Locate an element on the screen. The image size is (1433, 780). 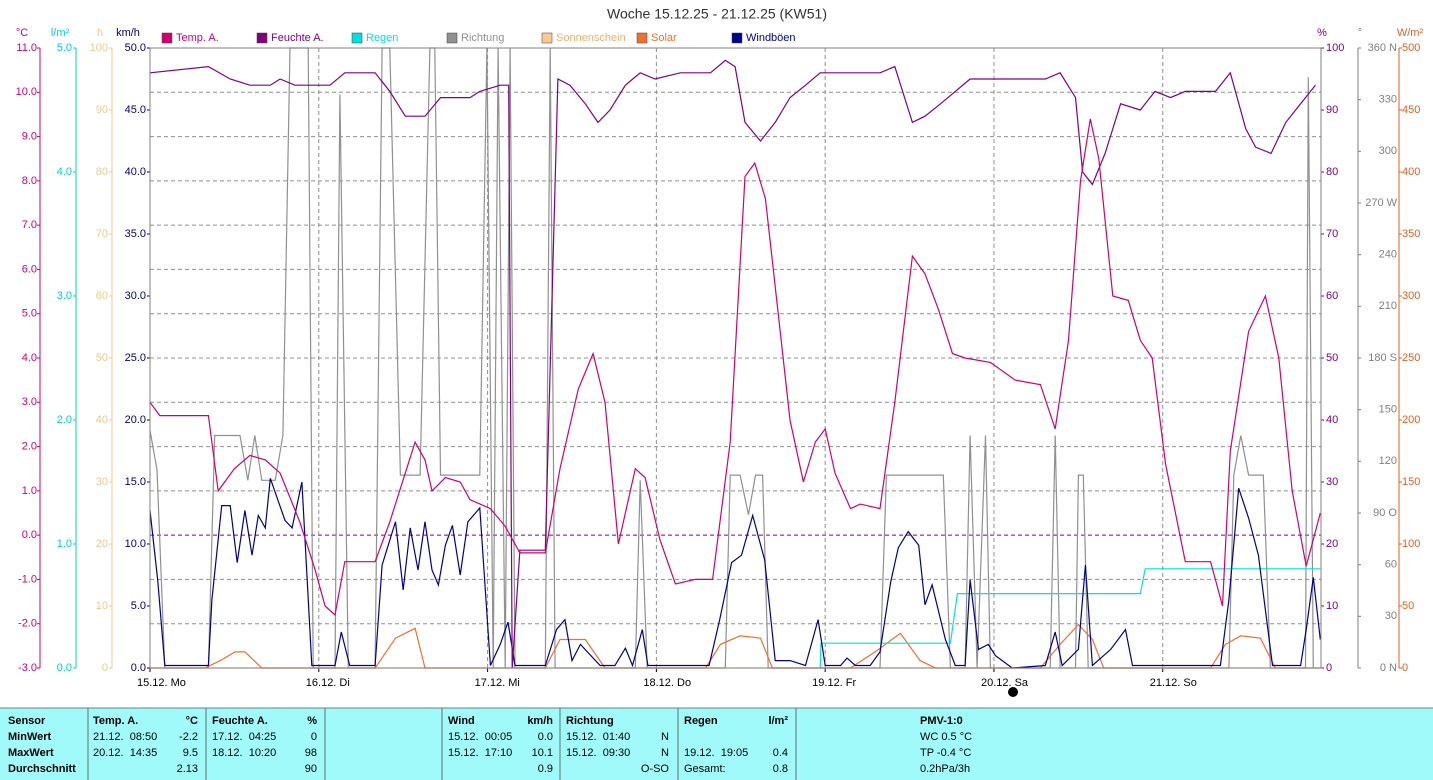
y-tick-label: 240 is located at coordinates (1388, 255).